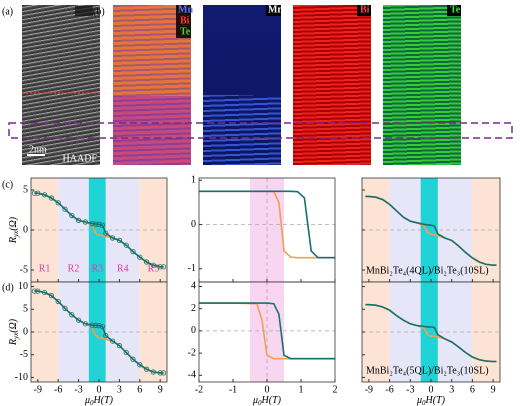 Image resolution: width=520 pixels, height=406 pixels. I want to click on x-tick-label: -1, so click(233, 389).